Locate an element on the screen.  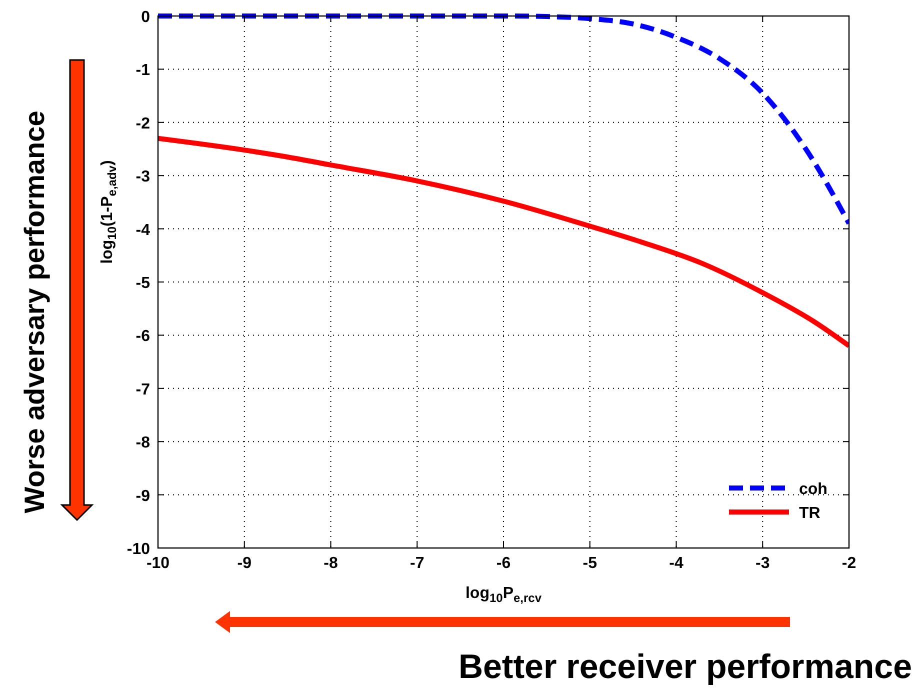
y-tick-label: -7 is located at coordinates (143, 389).